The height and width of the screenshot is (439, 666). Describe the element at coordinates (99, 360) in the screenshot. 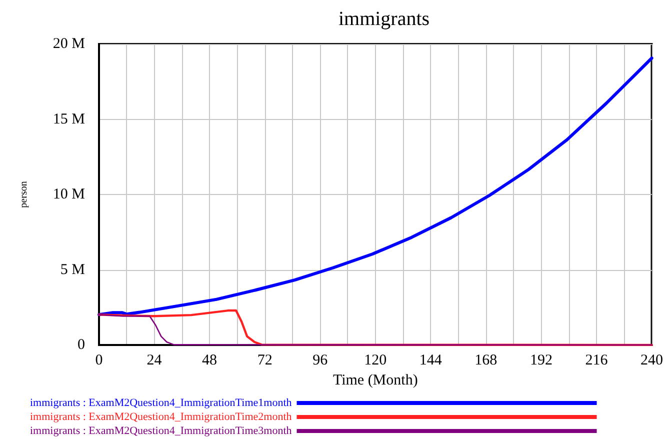

I see `x-tick-label: 0` at that location.